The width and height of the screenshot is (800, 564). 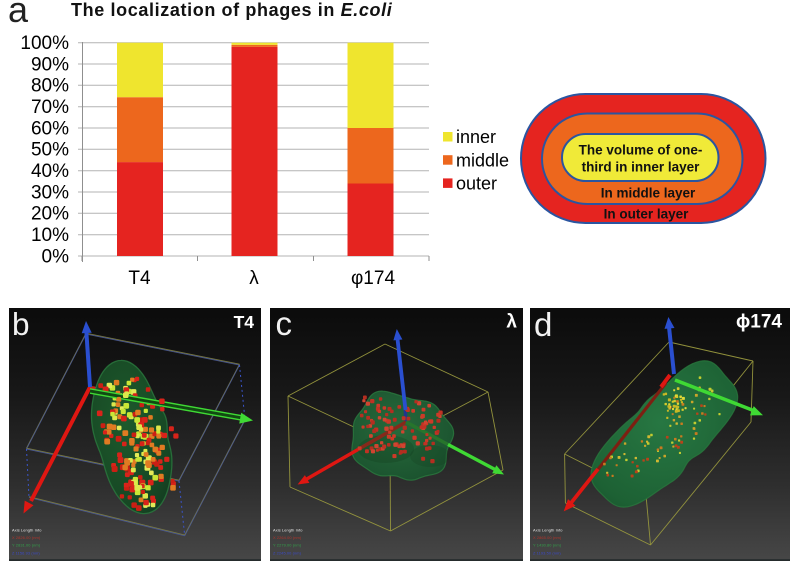 I want to click on svg-text: 10%, so click(x=50, y=235).